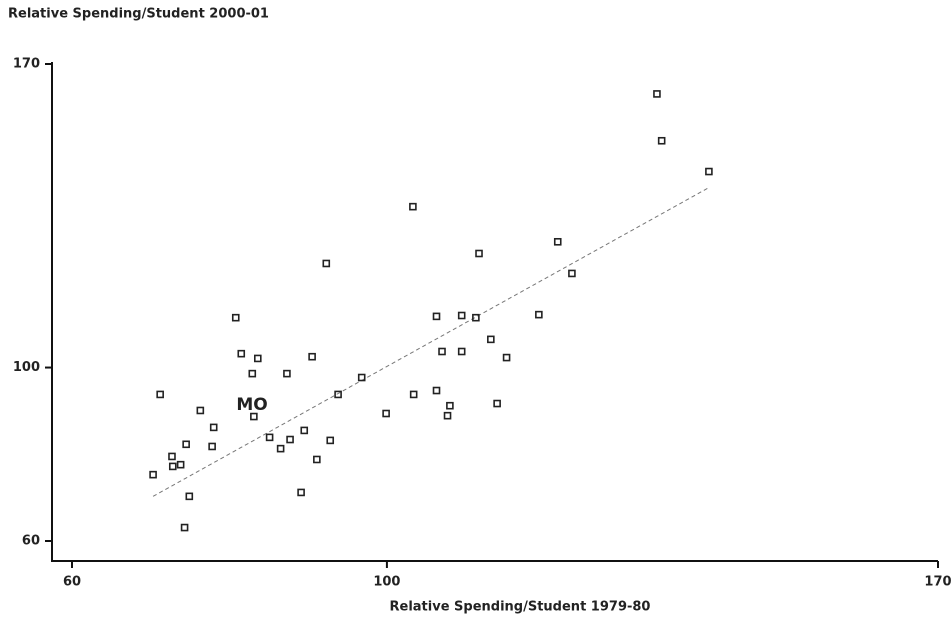 This screenshot has height=617, width=951. I want to click on x-axis-title: Relative Spending/Student 1979-80, so click(520, 607).